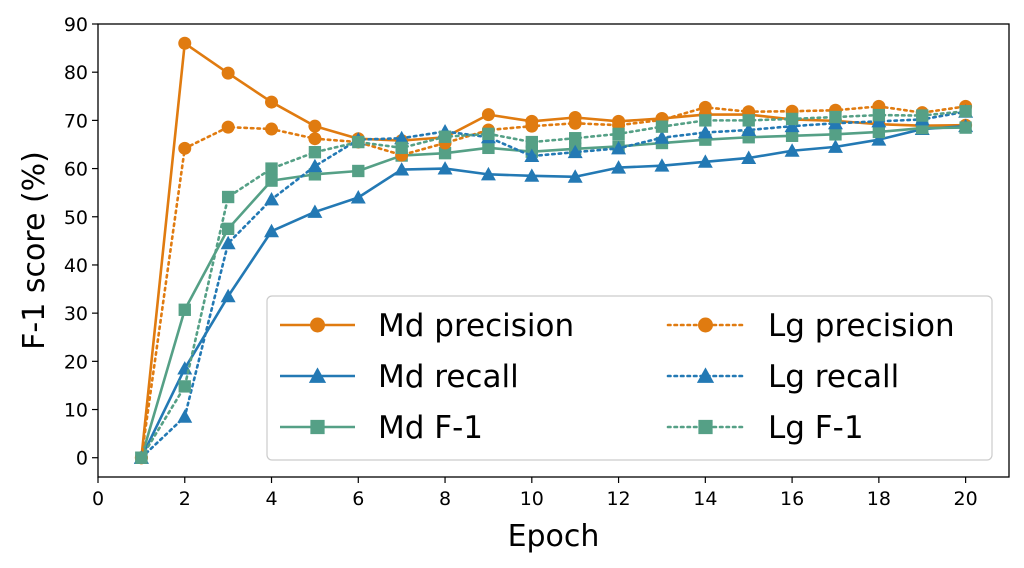 This screenshot has height=568, width=1024. What do you see at coordinates (358, 499) in the screenshot?
I see `x-tick-label: 6` at bounding box center [358, 499].